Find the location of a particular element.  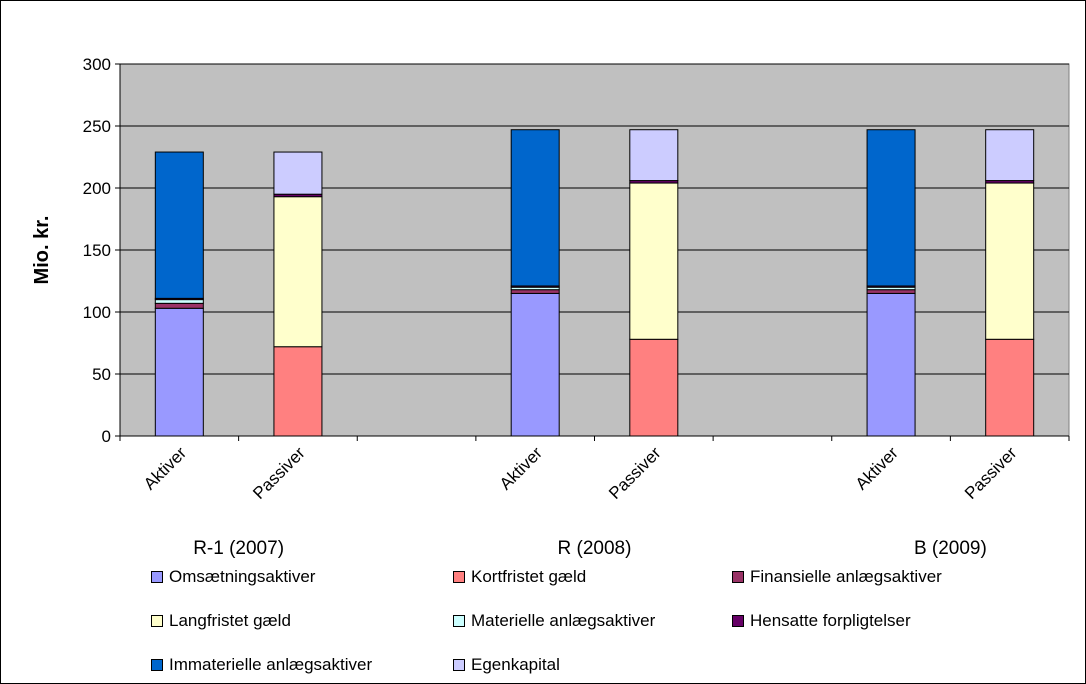

y-tick-label: 0 is located at coordinates (106, 436).